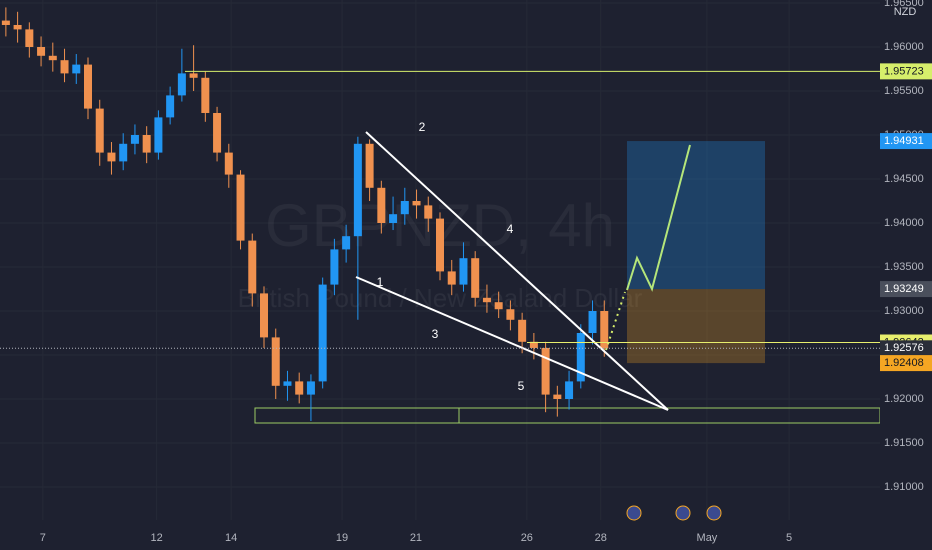 This screenshot has height=550, width=932. What do you see at coordinates (904, 4) in the screenshot?
I see `y-tick-label: 1.96500` at bounding box center [904, 4].